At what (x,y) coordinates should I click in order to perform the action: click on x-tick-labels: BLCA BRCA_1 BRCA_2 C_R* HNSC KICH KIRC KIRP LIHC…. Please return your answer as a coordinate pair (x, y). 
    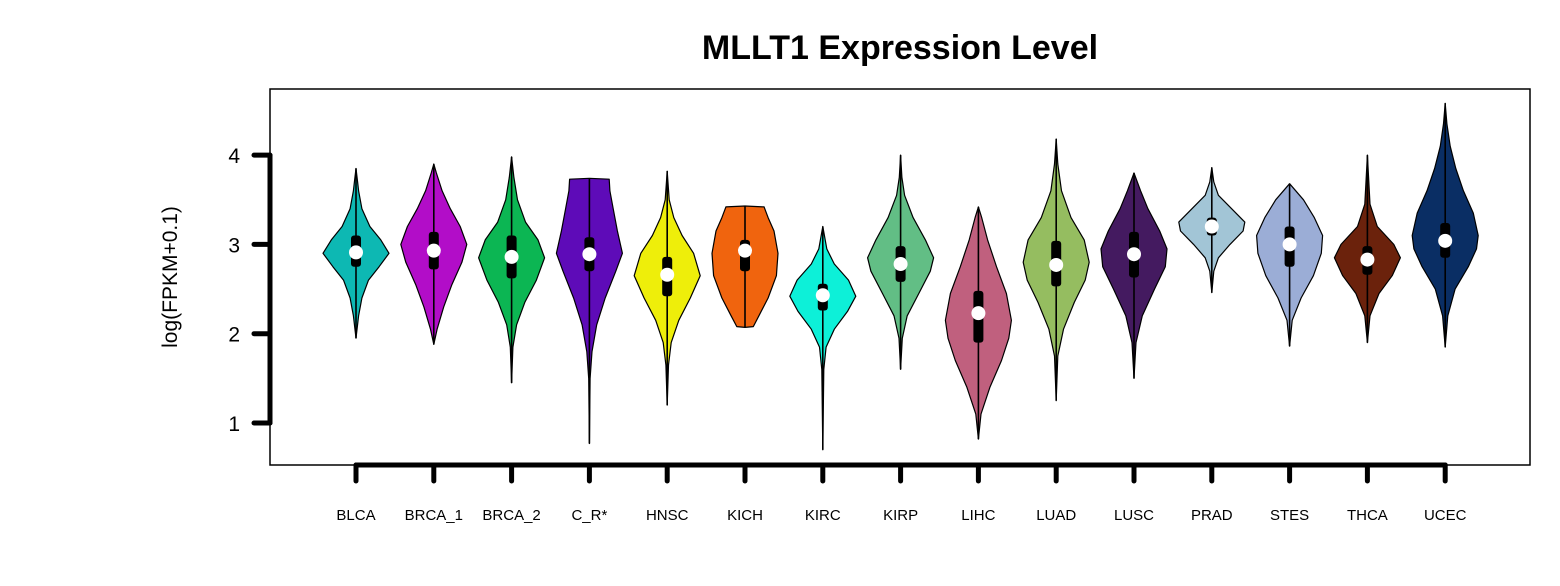
    Looking at the image, I should click on (901, 515).